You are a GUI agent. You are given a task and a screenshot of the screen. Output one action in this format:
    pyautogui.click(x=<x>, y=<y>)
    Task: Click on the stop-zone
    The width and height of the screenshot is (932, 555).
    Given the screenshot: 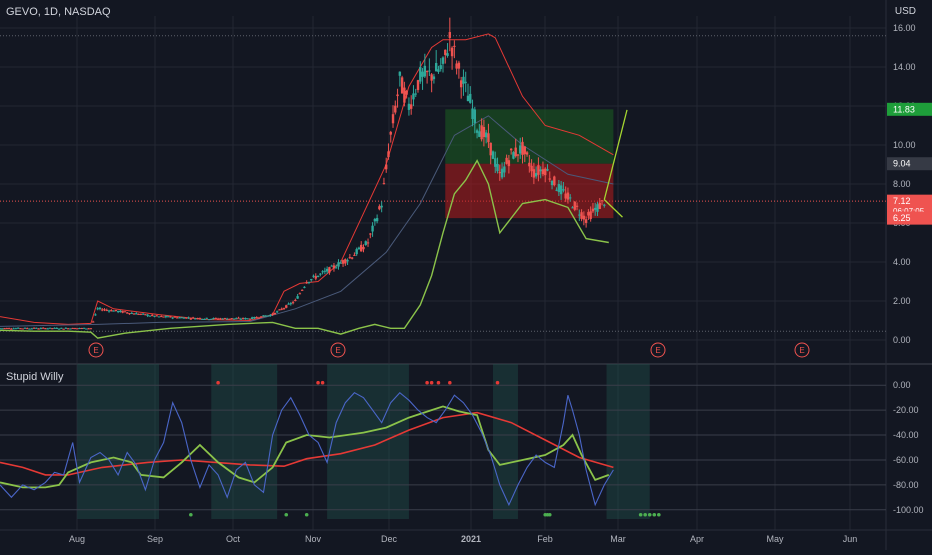 What is the action you would take?
    pyautogui.click(x=529, y=191)
    